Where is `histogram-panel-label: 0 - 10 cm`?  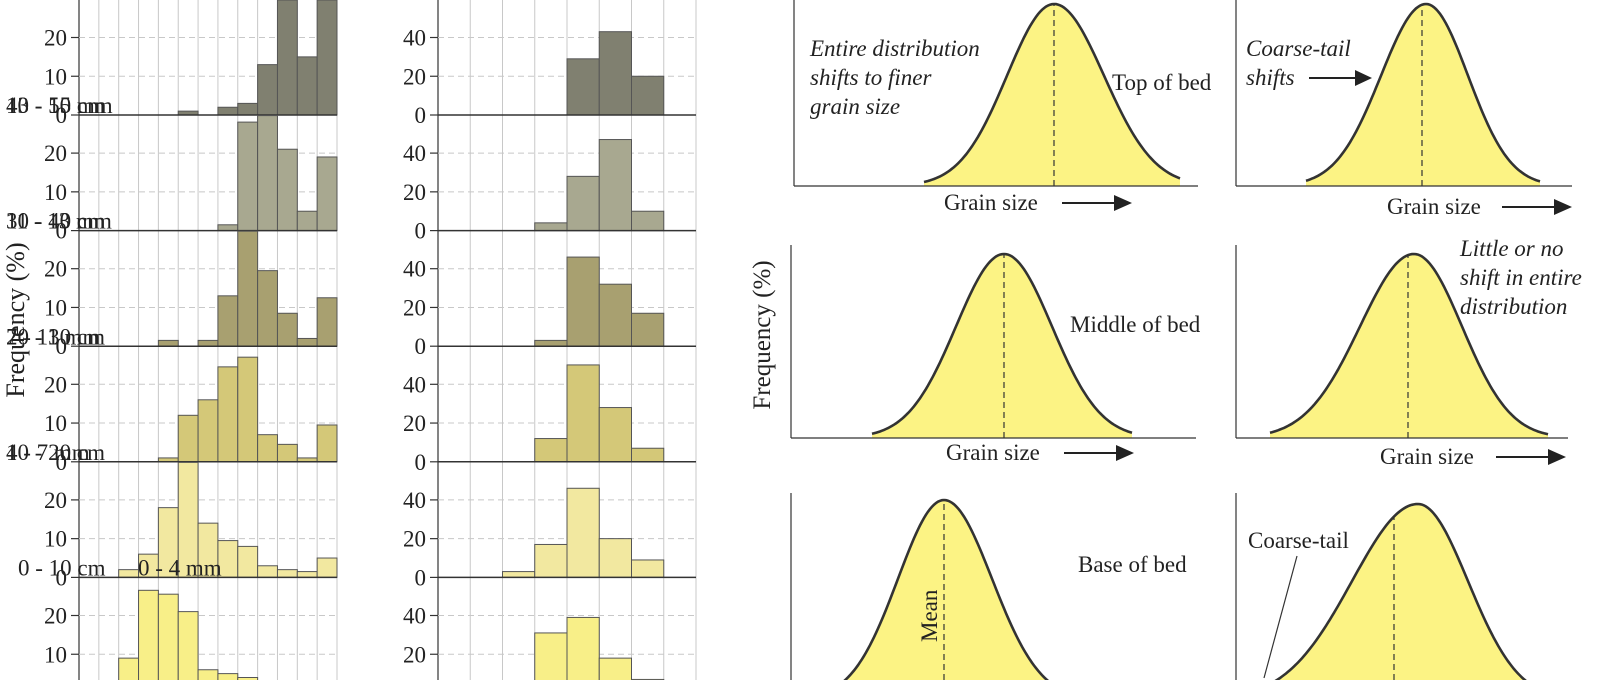 histogram-panel-label: 0 - 10 cm is located at coordinates (62, 568).